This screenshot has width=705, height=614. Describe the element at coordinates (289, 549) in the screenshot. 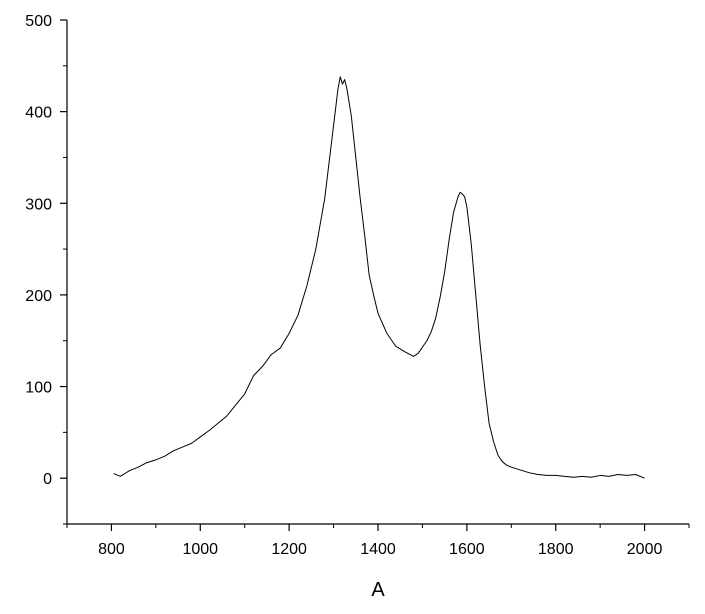

I see `x-tick-label: 1200` at that location.